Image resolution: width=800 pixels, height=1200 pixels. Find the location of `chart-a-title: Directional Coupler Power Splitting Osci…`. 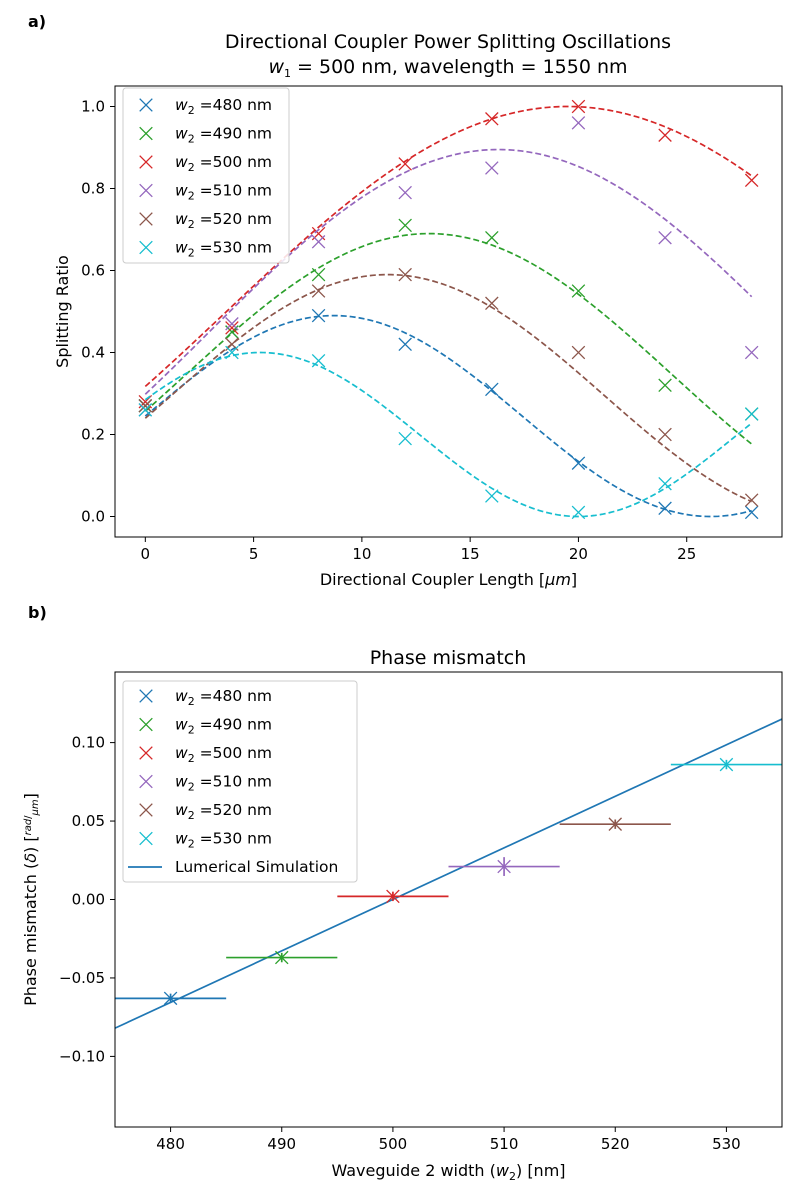

chart-a-title: Directional Coupler Power Splitting Osci… is located at coordinates (448, 42).